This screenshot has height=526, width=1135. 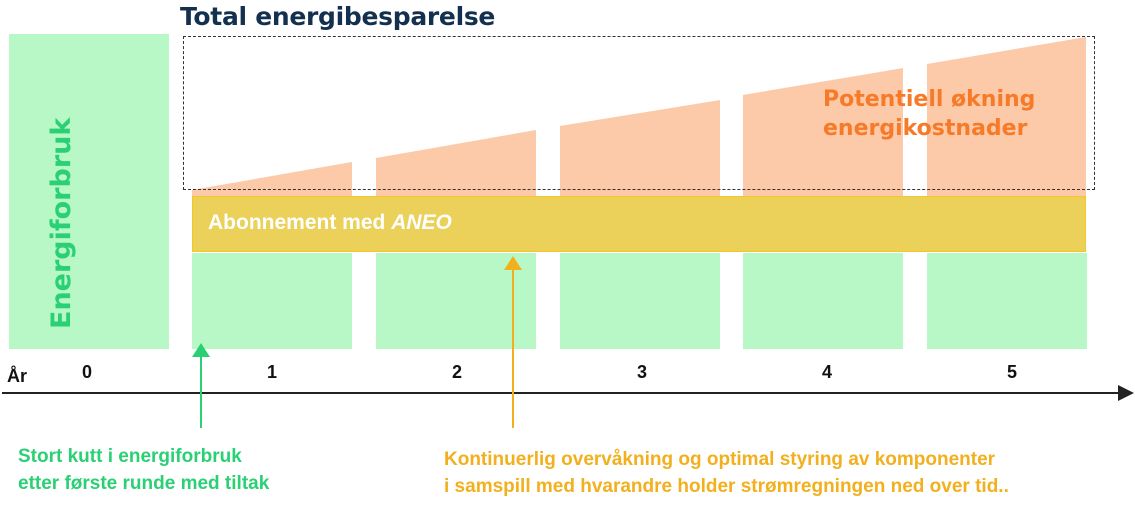 I want to click on potential-label-line-1: Potentiell økning, so click(x=929, y=99).